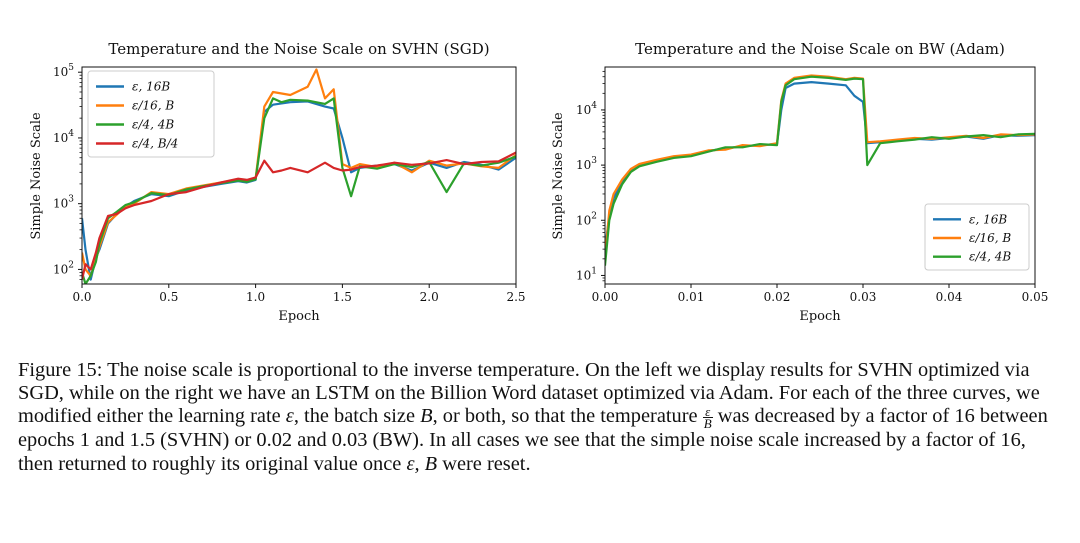 Image resolution: width=1080 pixels, height=543 pixels. I want to click on fraction-denominator: B, so click(707, 424).